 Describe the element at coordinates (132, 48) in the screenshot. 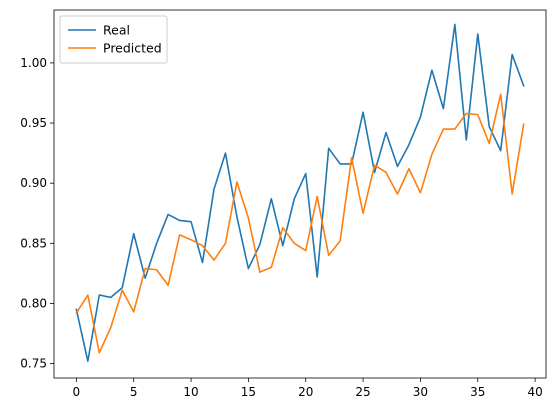

I see `legend-label-predicted: Predicted` at that location.